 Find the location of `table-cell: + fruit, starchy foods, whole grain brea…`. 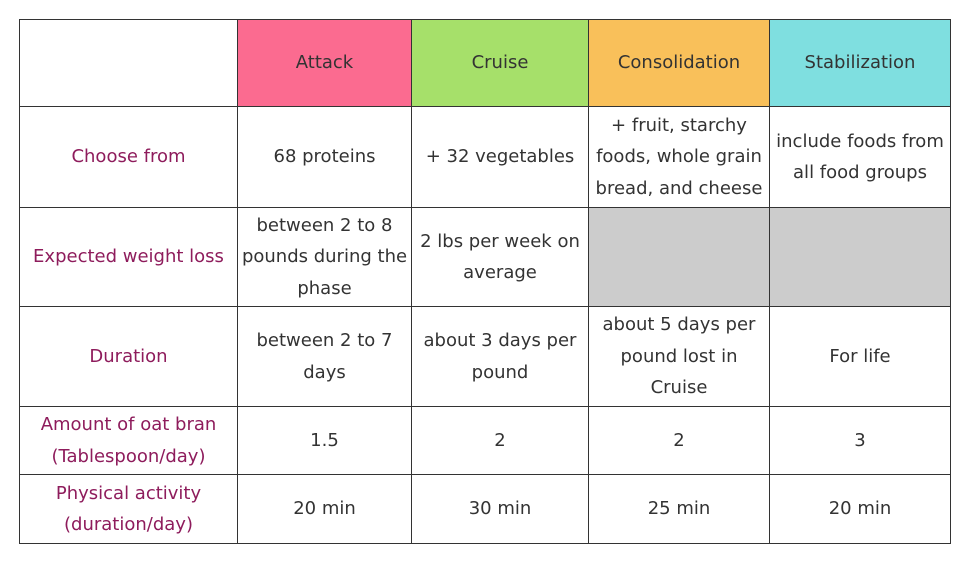

table-cell: + fruit, starchy foods, whole grain brea… is located at coordinates (679, 157).